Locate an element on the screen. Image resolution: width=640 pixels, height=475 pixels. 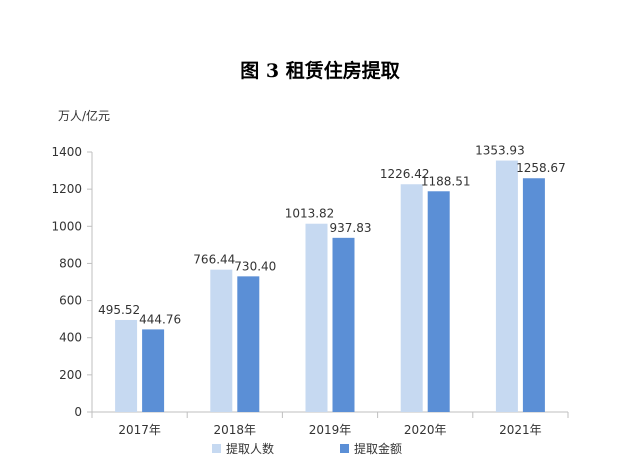
x-tick-label: 2021年 is located at coordinates (520, 430).